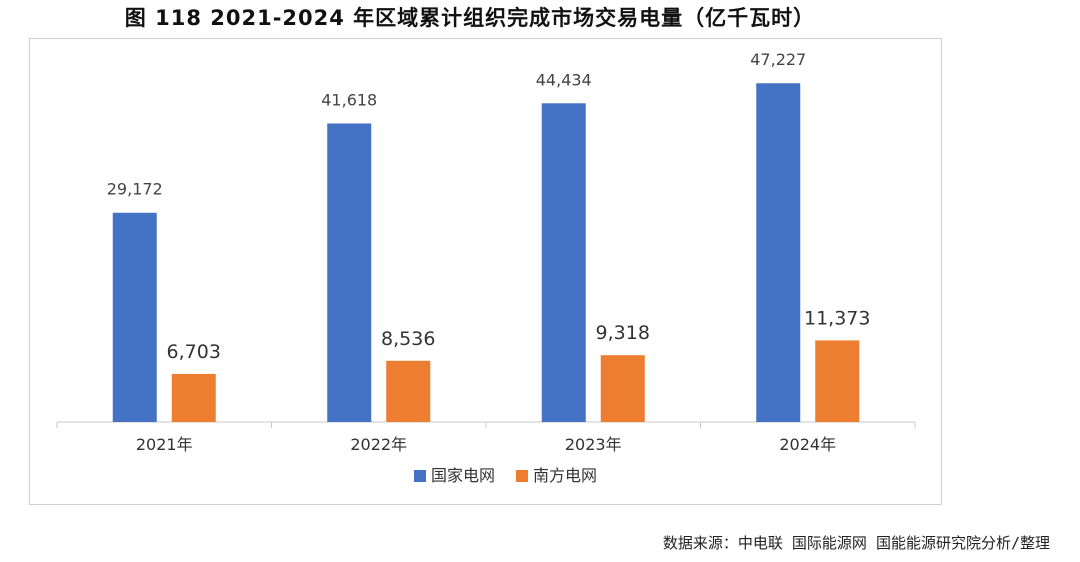 This screenshot has width=1080, height=562. Describe the element at coordinates (349, 99) in the screenshot. I see `data-label: 41,618` at that location.